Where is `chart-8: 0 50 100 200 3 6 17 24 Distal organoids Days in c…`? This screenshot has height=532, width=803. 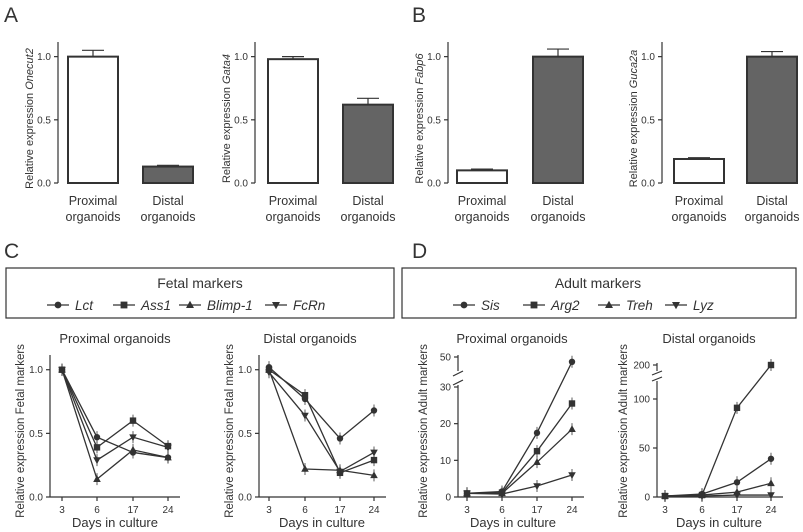 chart-8: 0 50 100 200 3 6 17 24 Distal organoids Days in c… is located at coordinates (700, 430).